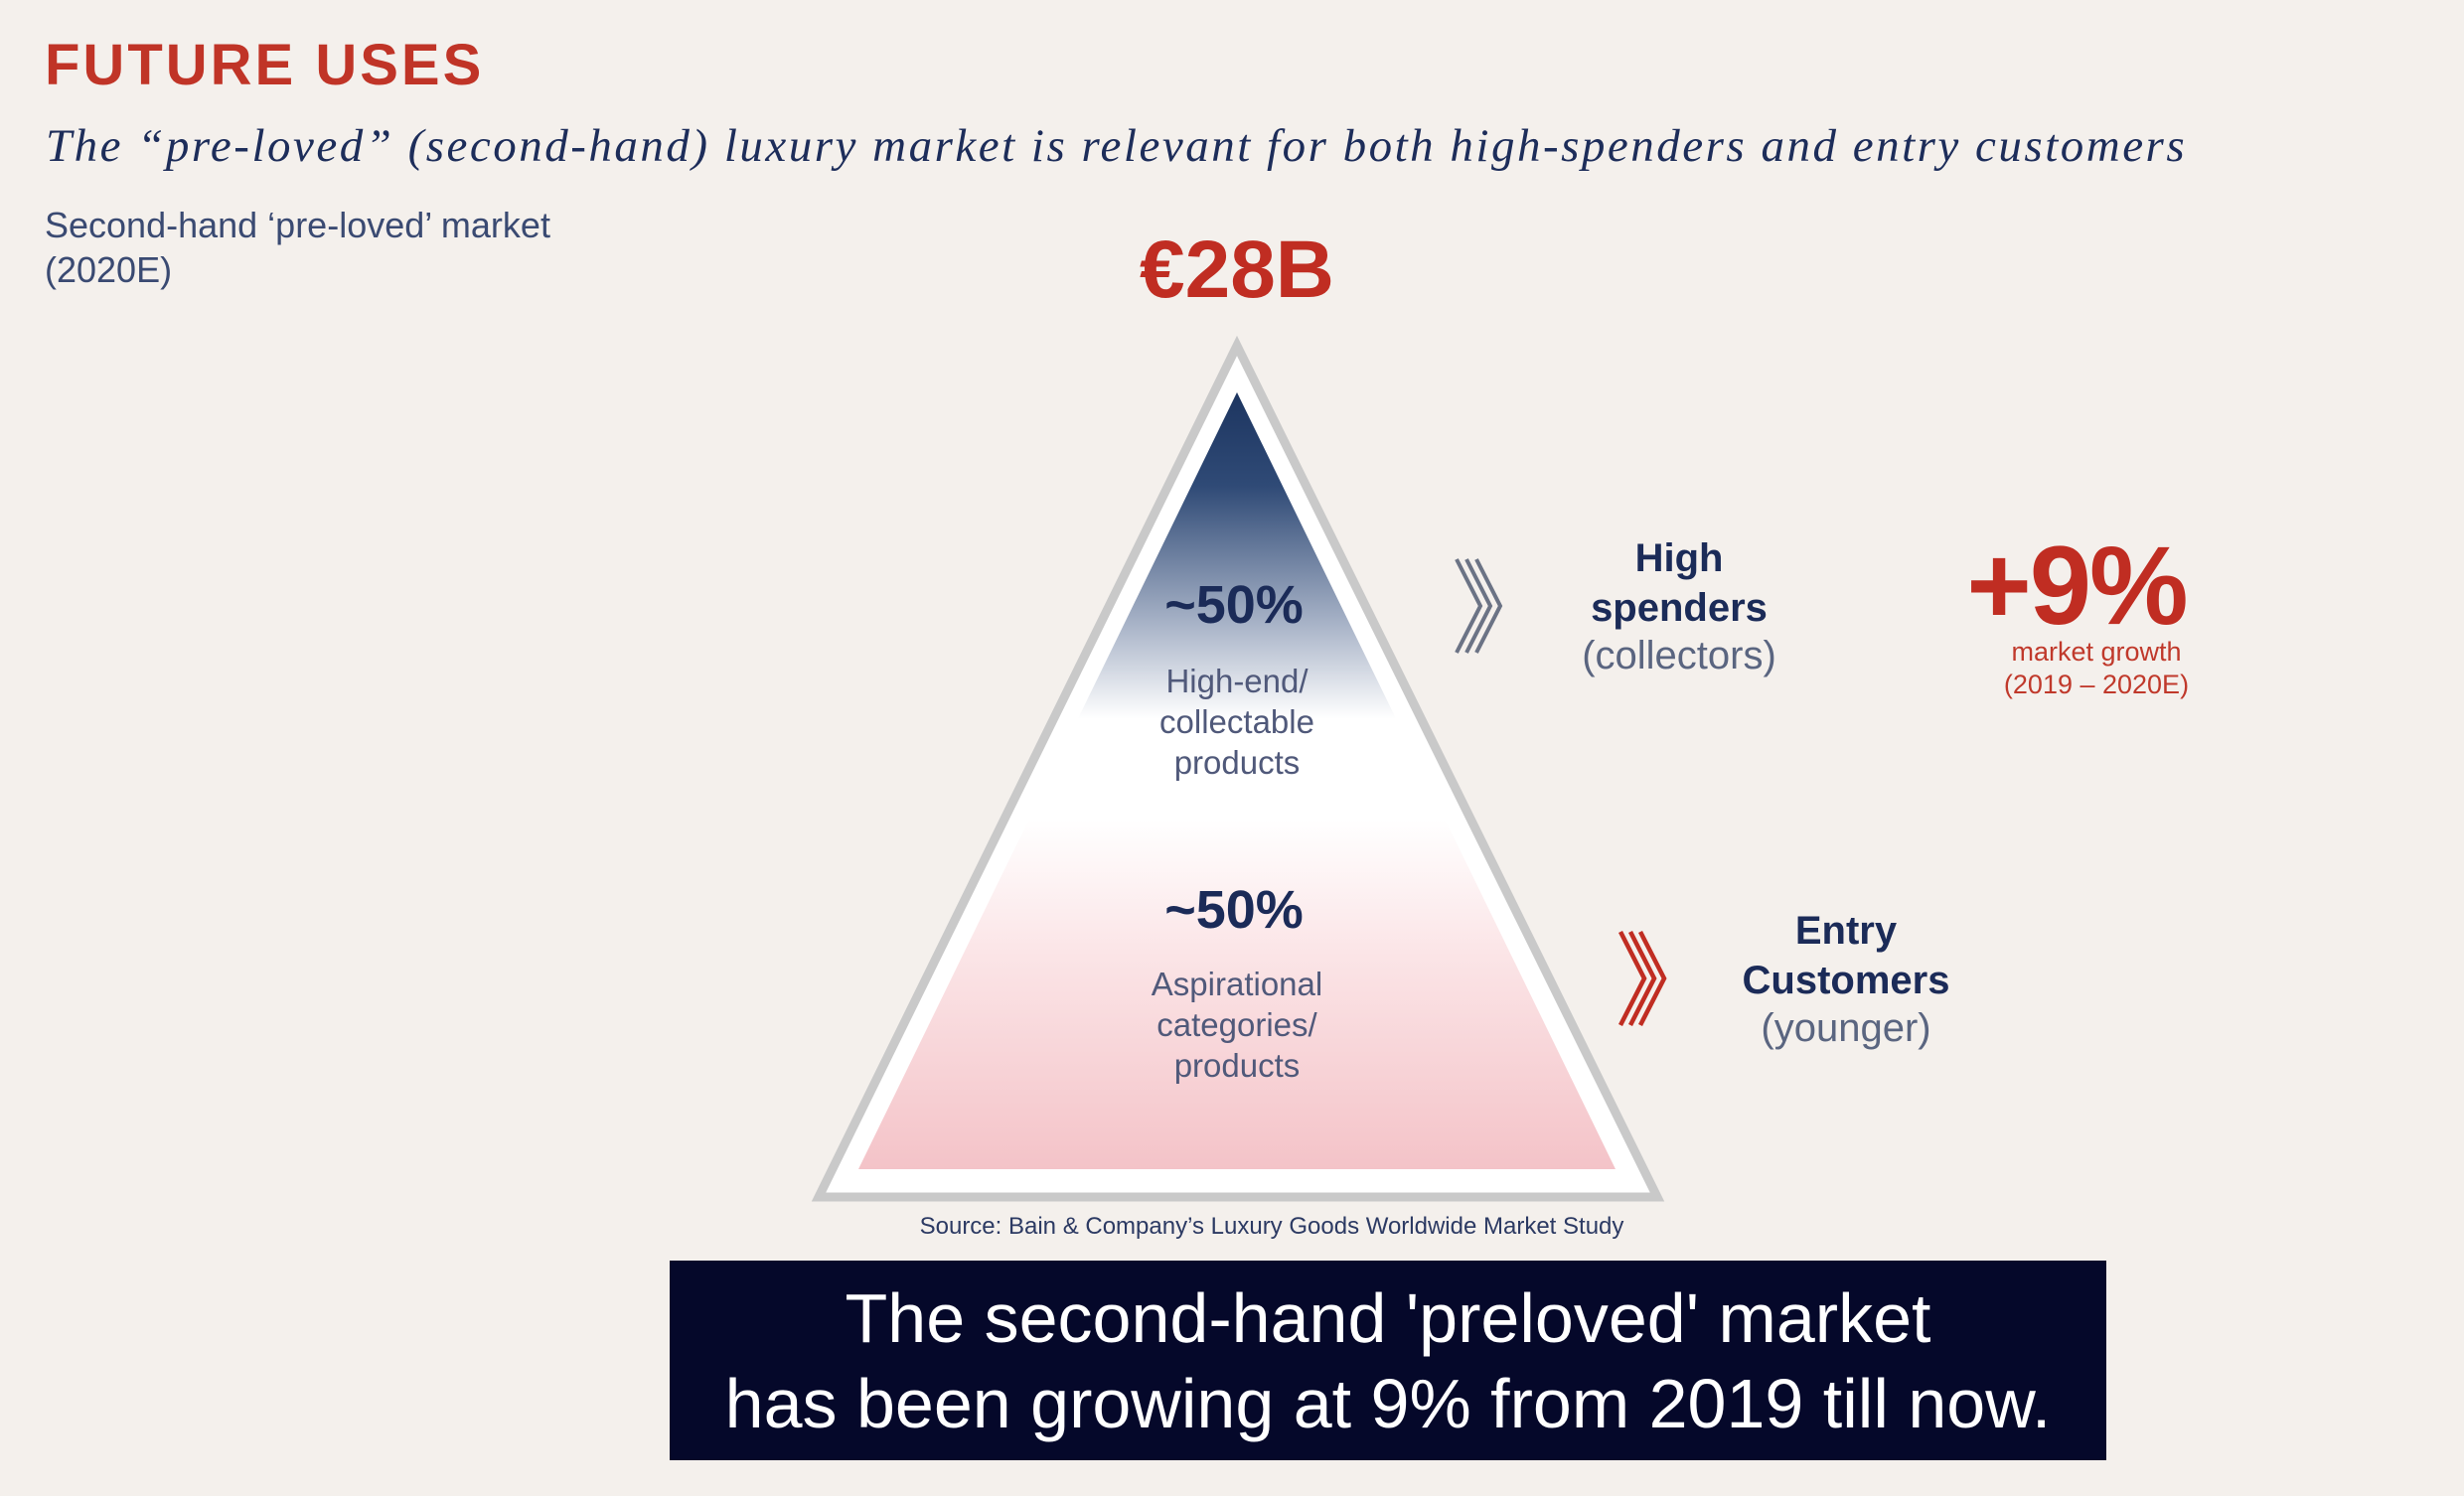 Image resolution: width=2464 pixels, height=1496 pixels. What do you see at coordinates (1388, 1317) in the screenshot?
I see `caption-line: The second-hand 'preloved' market` at bounding box center [1388, 1317].